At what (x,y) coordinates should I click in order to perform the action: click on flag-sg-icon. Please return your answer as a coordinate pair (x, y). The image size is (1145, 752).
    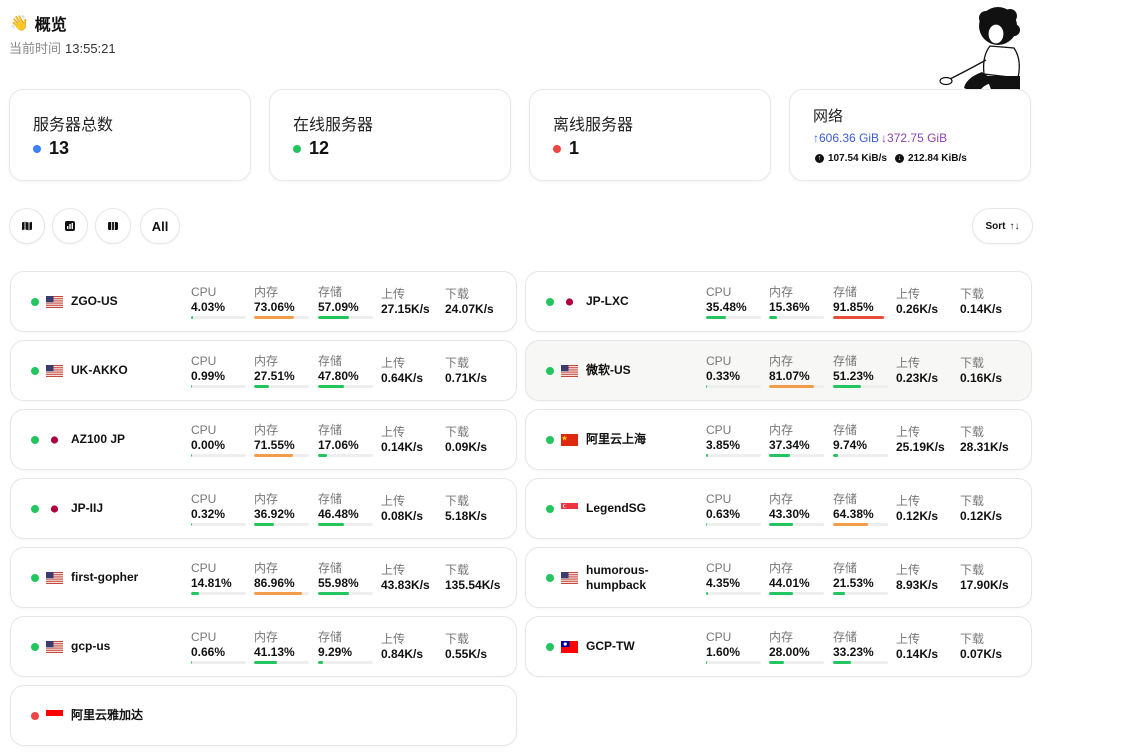
    Looking at the image, I should click on (569, 508).